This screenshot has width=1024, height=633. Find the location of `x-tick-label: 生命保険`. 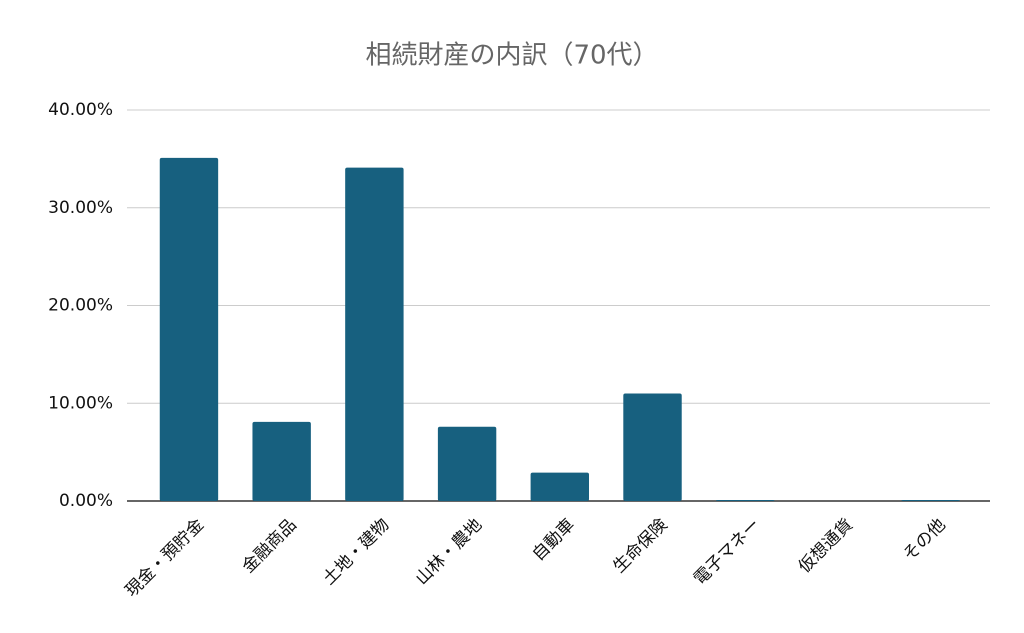

x-tick-label: 生命保険 is located at coordinates (640, 546).